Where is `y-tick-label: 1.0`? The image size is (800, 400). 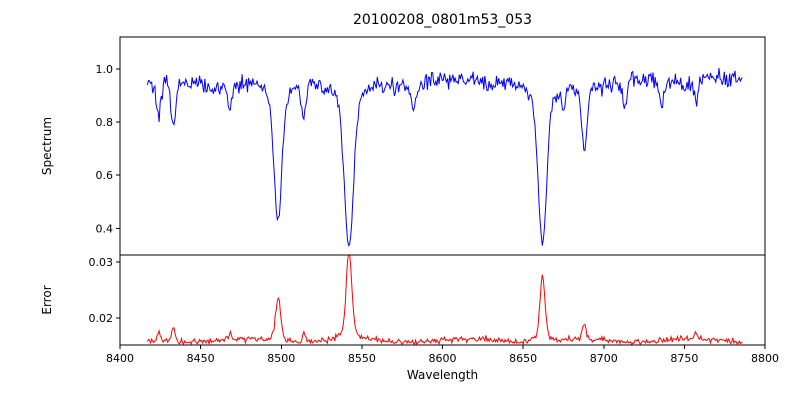
y-tick-label: 1.0 is located at coordinates (105, 69).